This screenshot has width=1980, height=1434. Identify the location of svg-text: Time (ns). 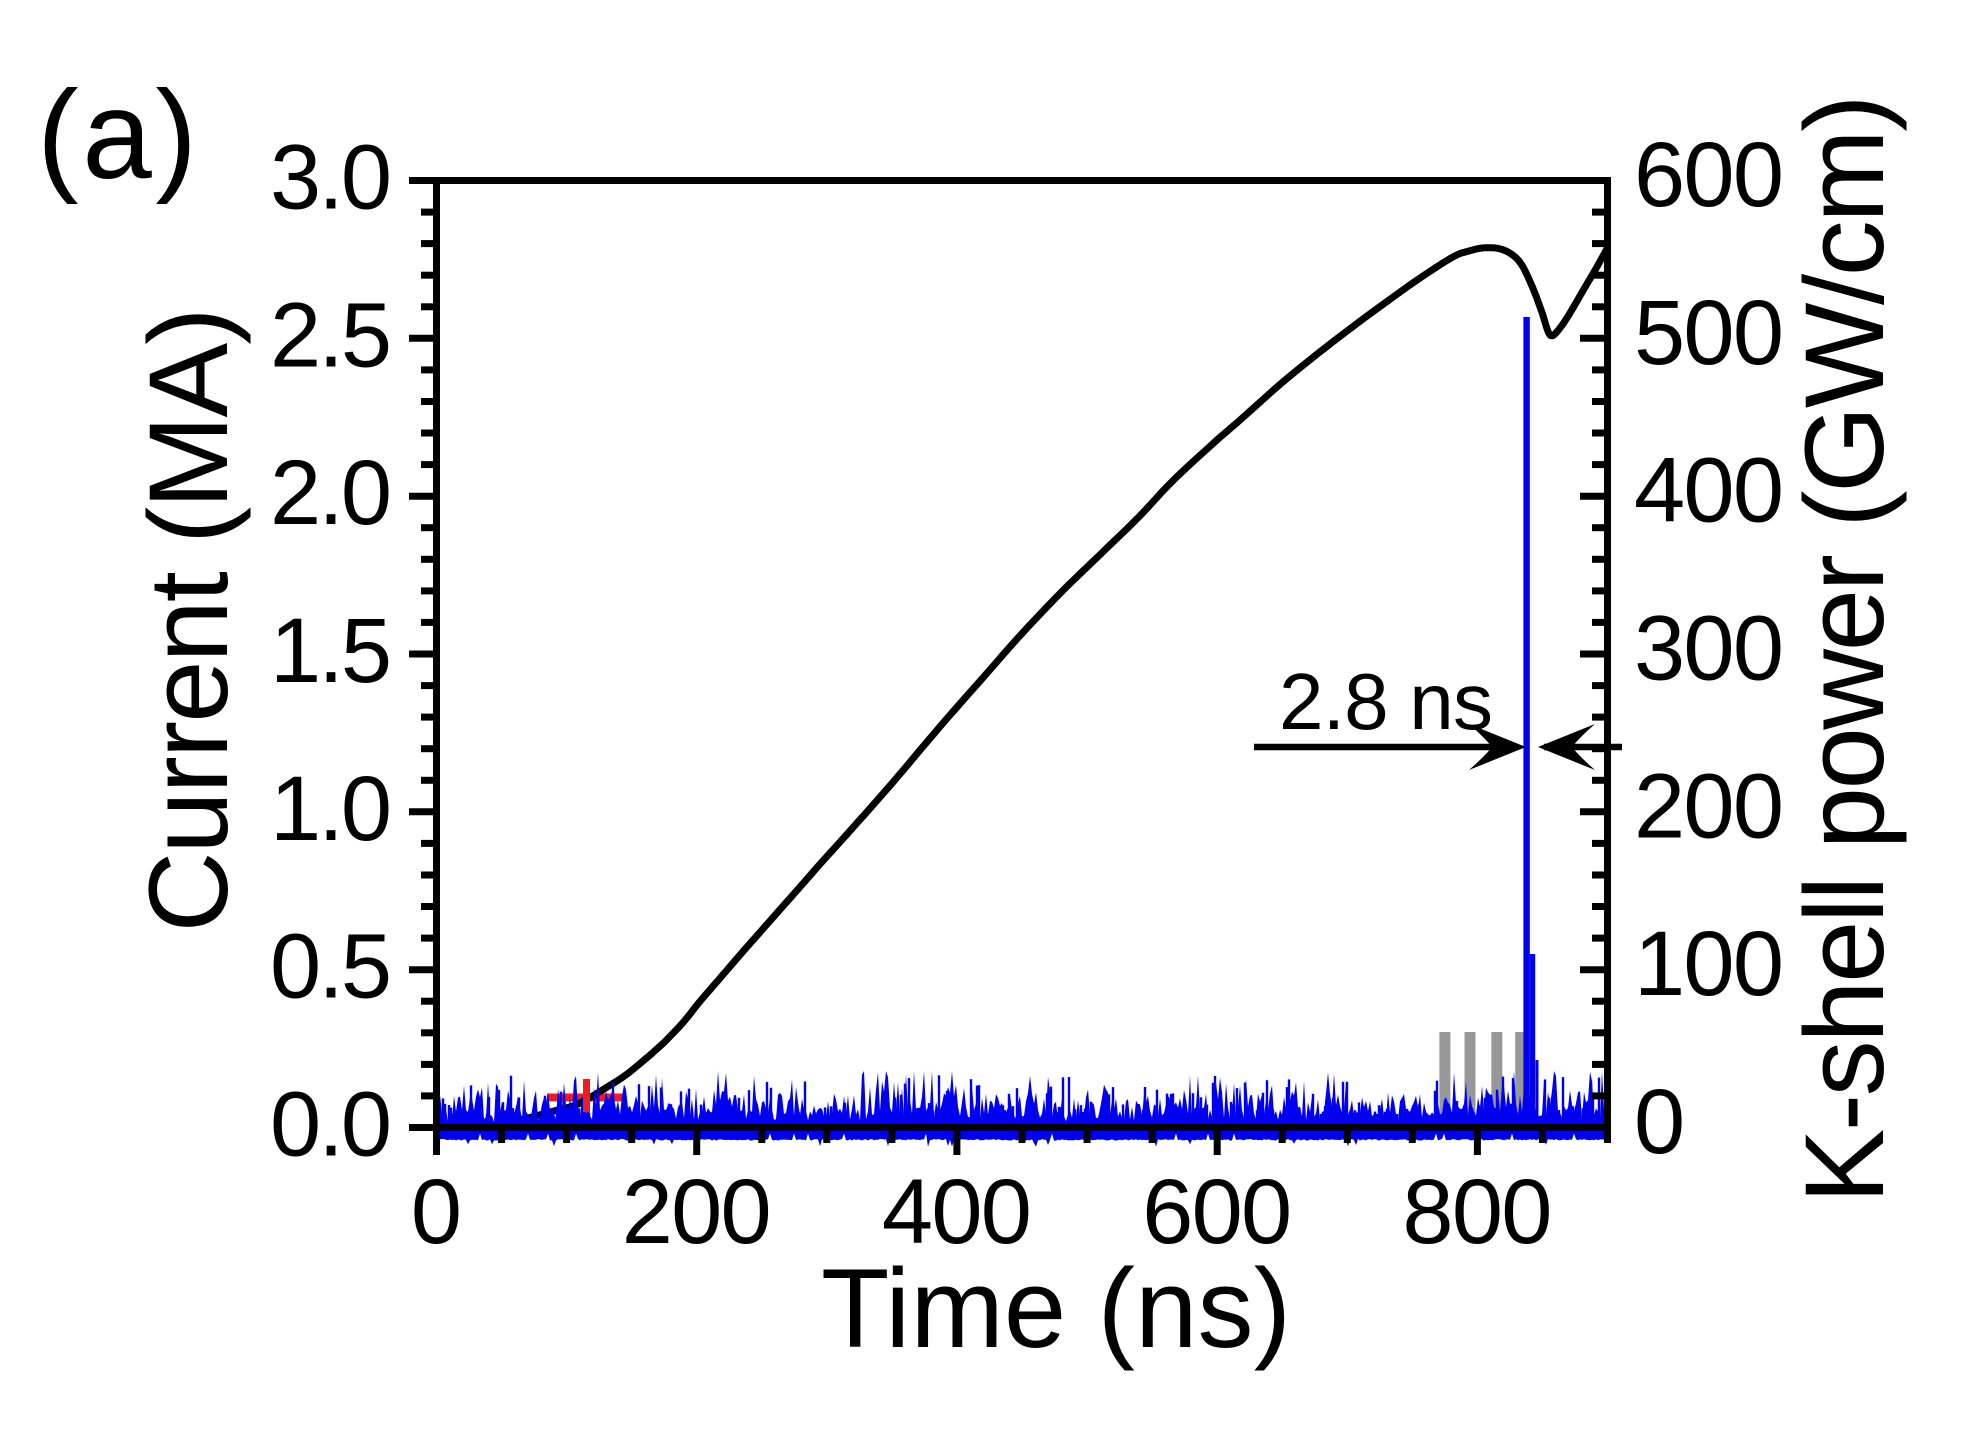
(1056, 1308).